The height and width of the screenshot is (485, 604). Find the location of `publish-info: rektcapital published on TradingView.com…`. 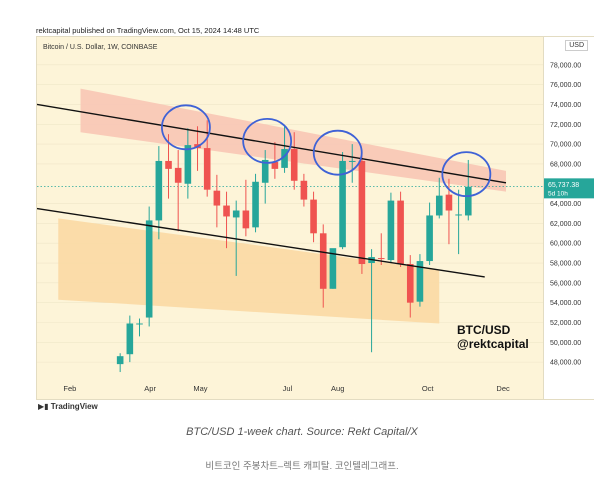

publish-info: rektcapital published on TradingView.com… is located at coordinates (148, 30).